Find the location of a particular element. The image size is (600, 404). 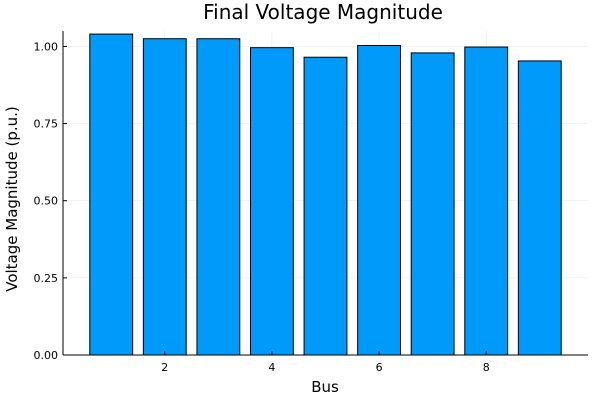

y-axis-label: Voltage Magnitude (p.u.) is located at coordinates (12, 199).